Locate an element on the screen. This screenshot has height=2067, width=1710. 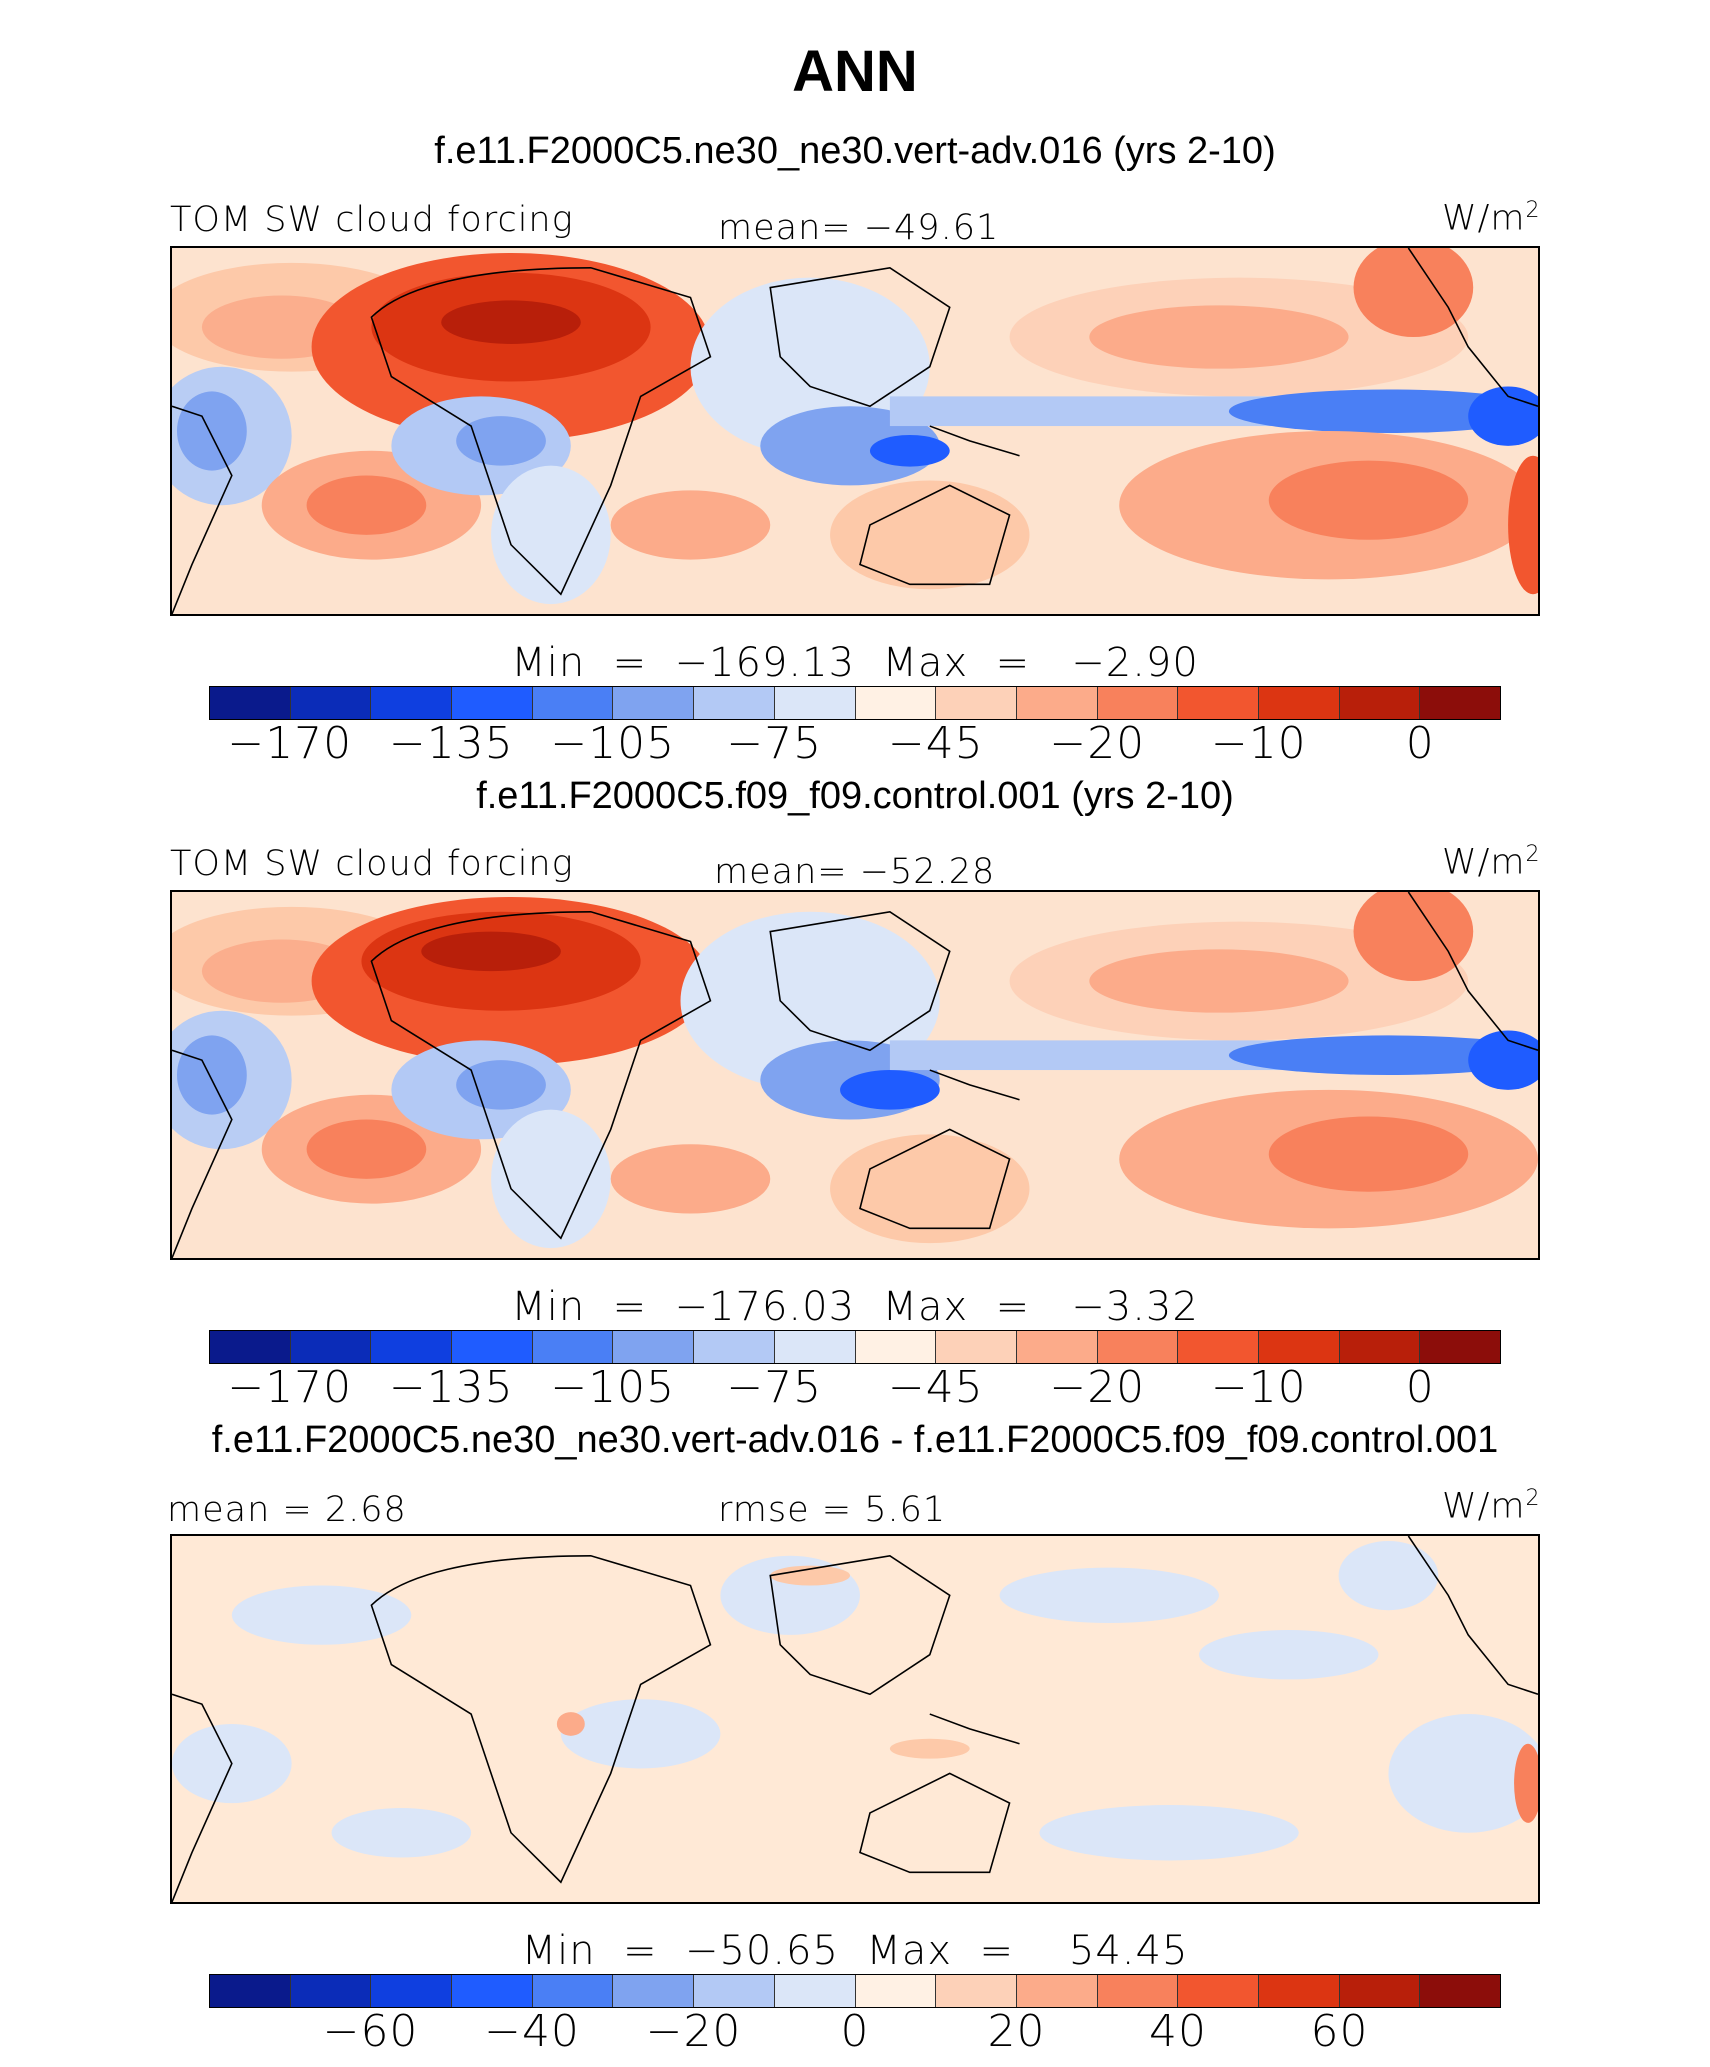
panel-3-rmse-label: rmse = 5.61 is located at coordinates (832, 1510).